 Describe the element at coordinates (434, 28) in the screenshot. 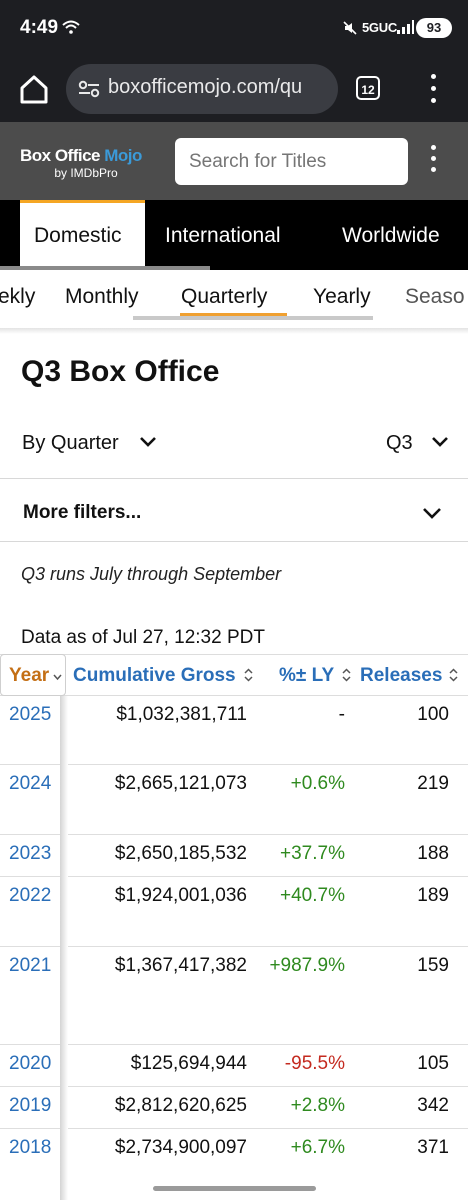

I see `battery-indicator: 93` at that location.